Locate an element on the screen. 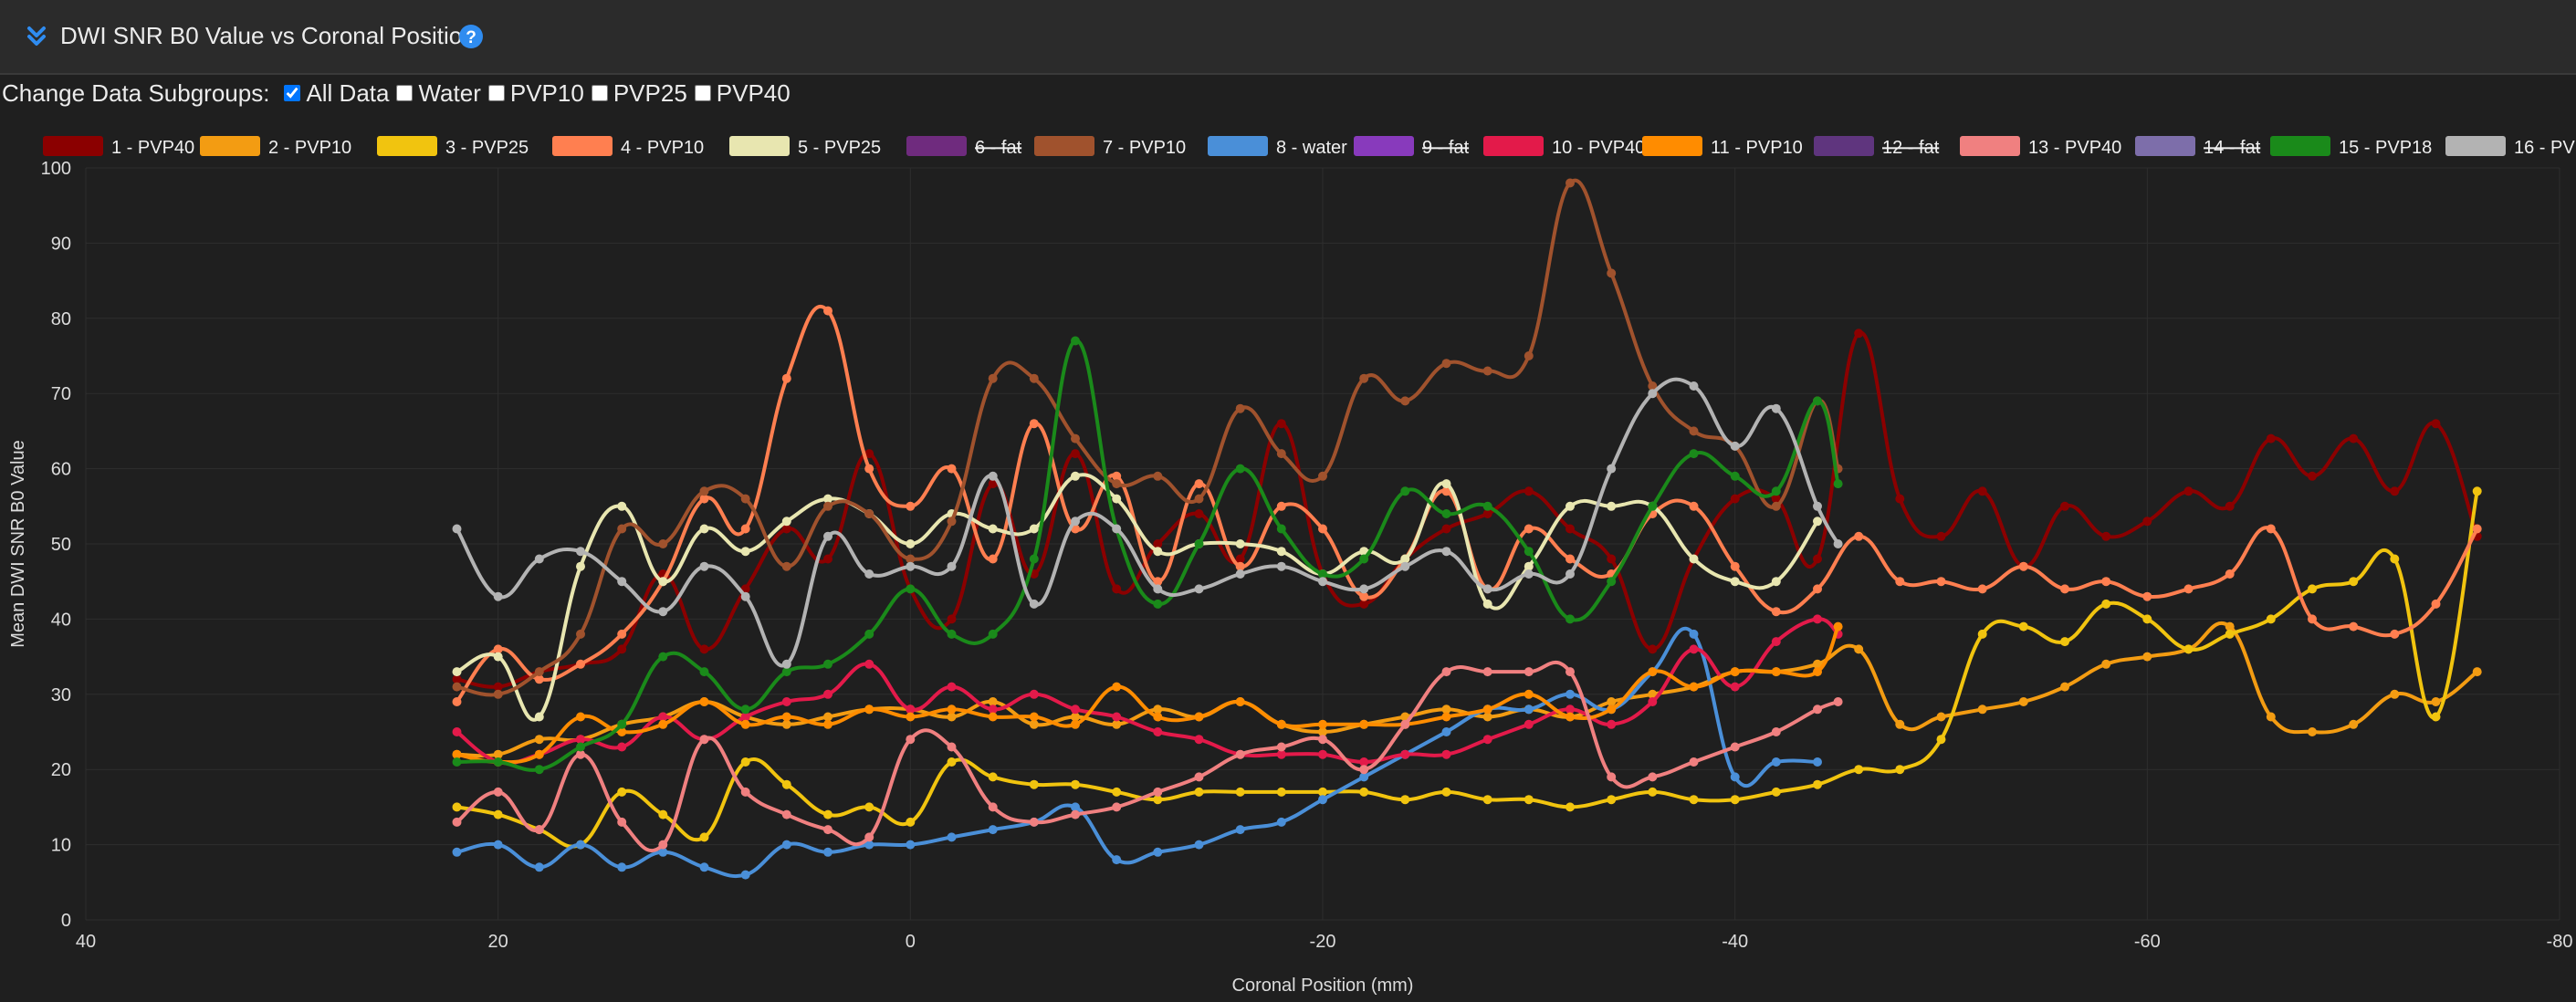 The height and width of the screenshot is (1002, 2576). pvp40-checkbox is located at coordinates (703, 93).